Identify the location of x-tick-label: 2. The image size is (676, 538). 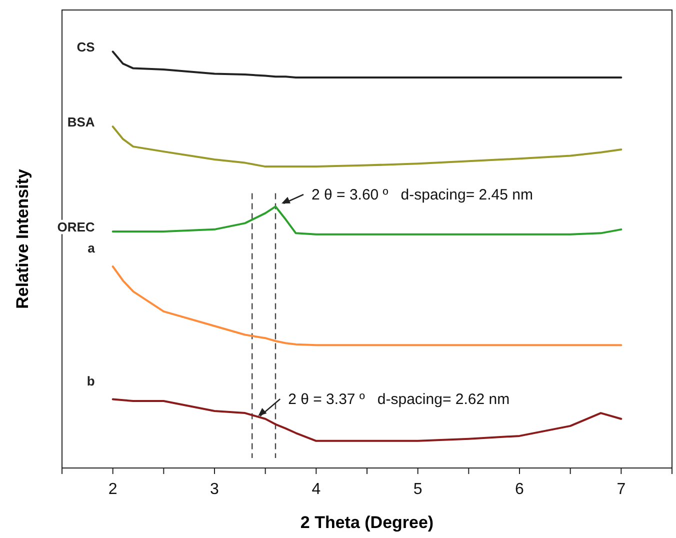
(113, 489).